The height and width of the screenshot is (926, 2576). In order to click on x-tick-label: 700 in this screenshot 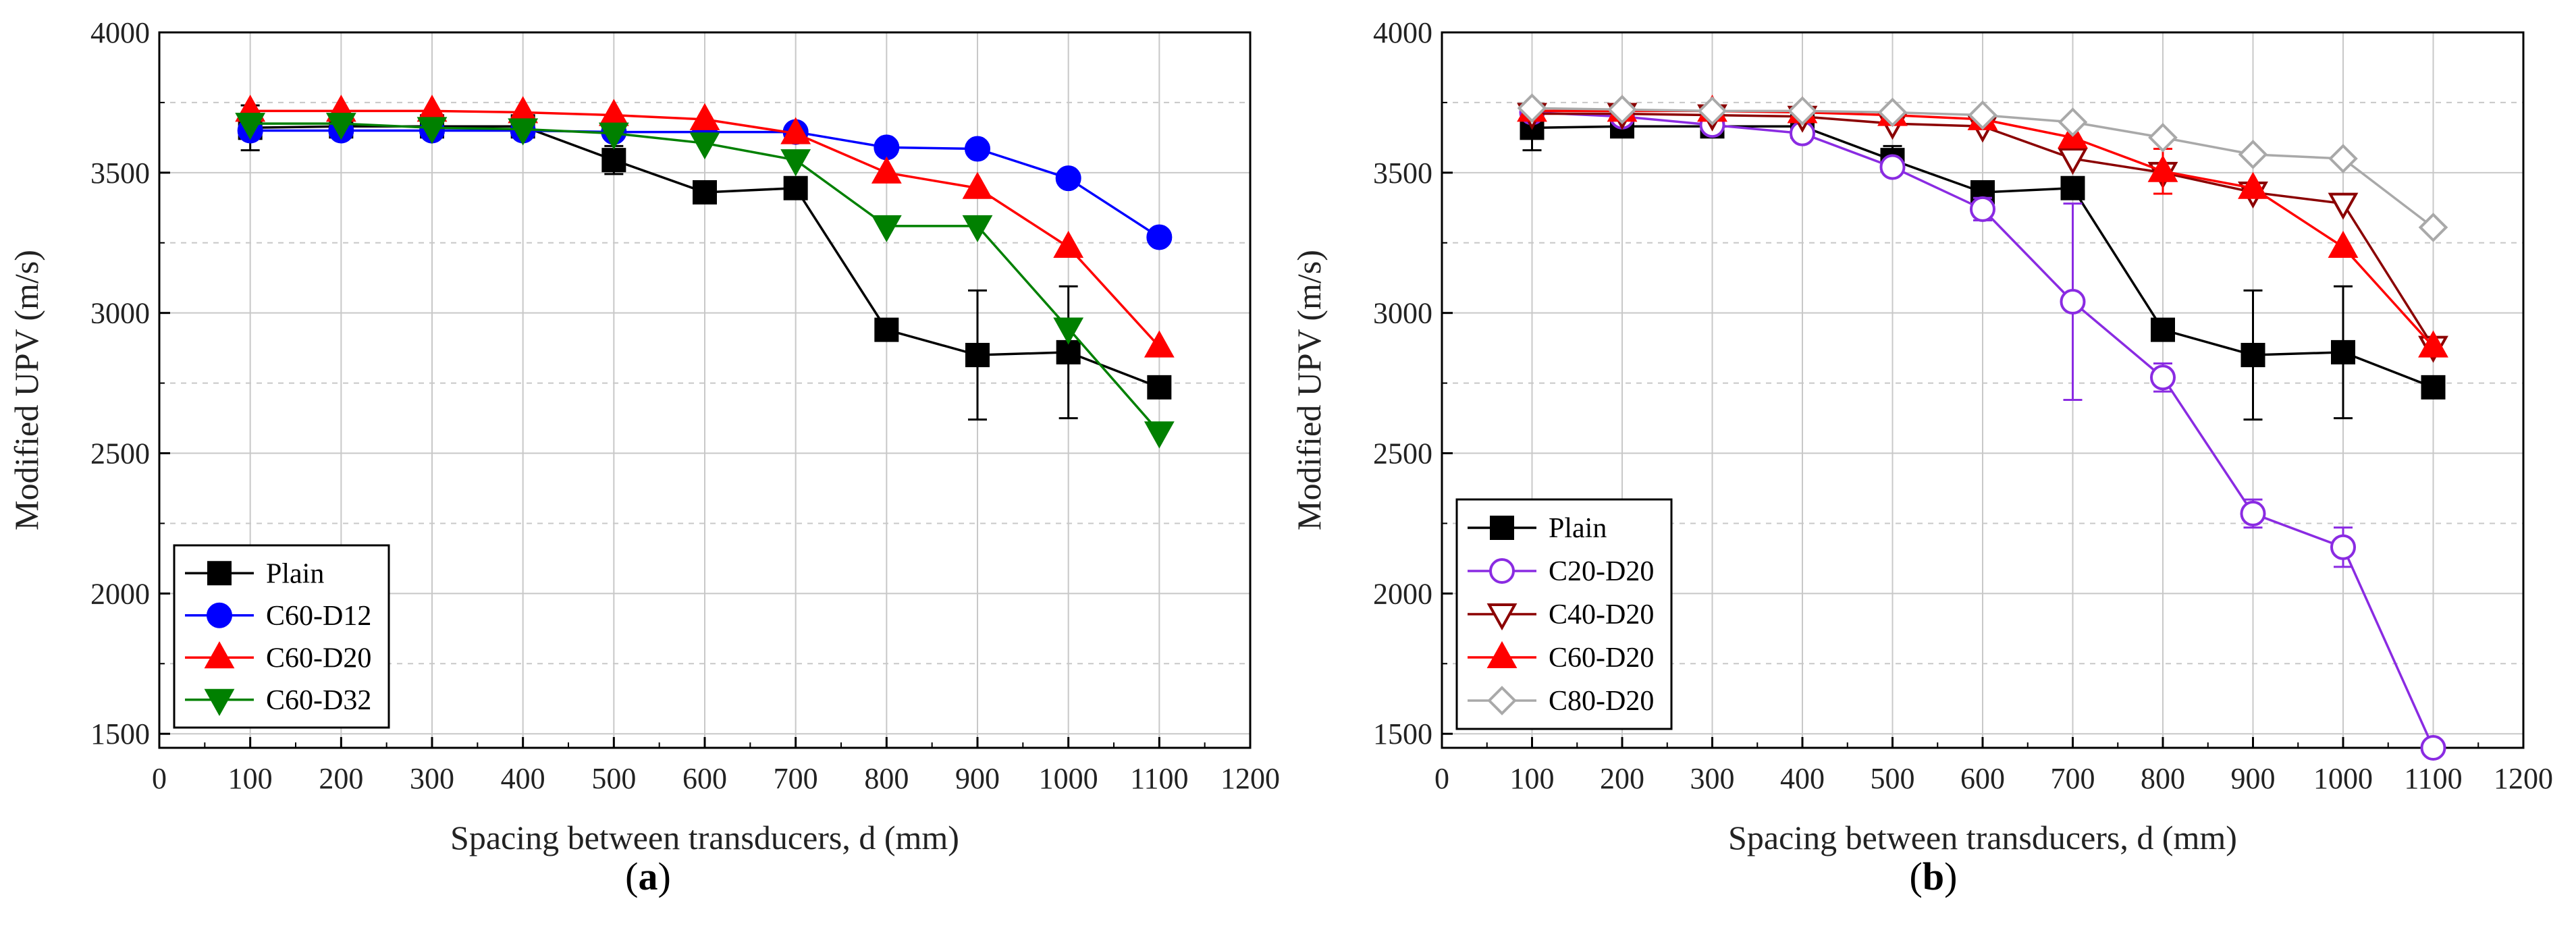, I will do `click(2073, 779)`.